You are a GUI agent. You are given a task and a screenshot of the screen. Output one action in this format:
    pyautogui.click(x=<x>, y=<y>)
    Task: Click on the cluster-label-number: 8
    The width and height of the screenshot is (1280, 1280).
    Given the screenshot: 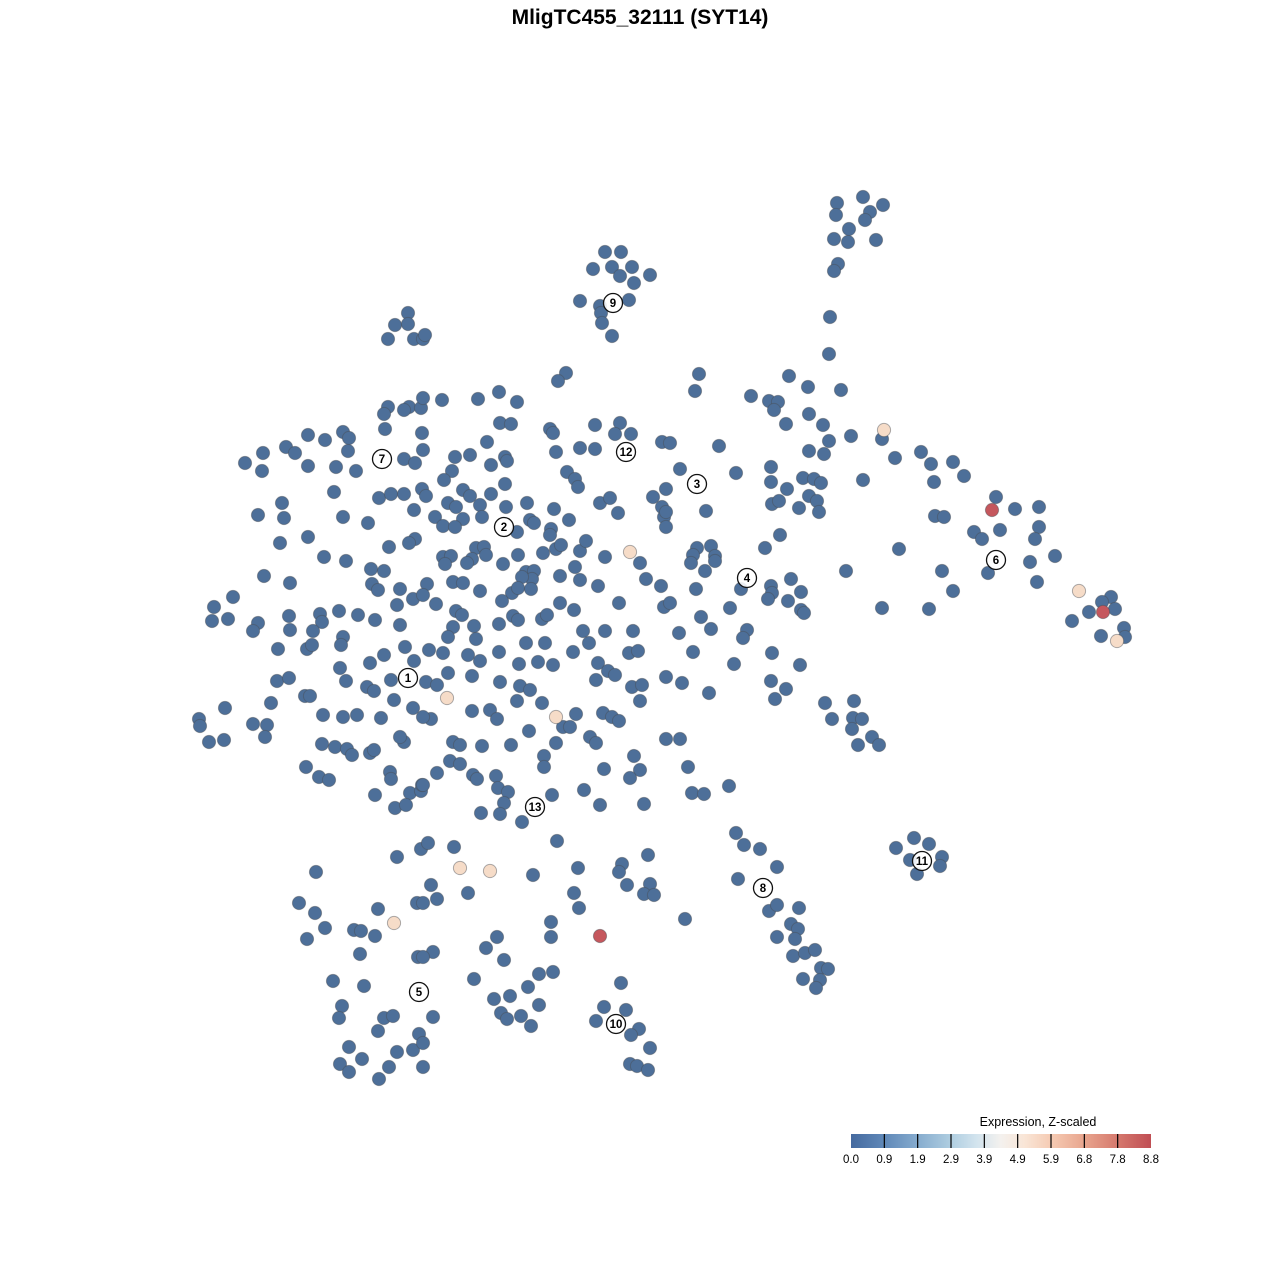 What is the action you would take?
    pyautogui.click(x=763, y=889)
    